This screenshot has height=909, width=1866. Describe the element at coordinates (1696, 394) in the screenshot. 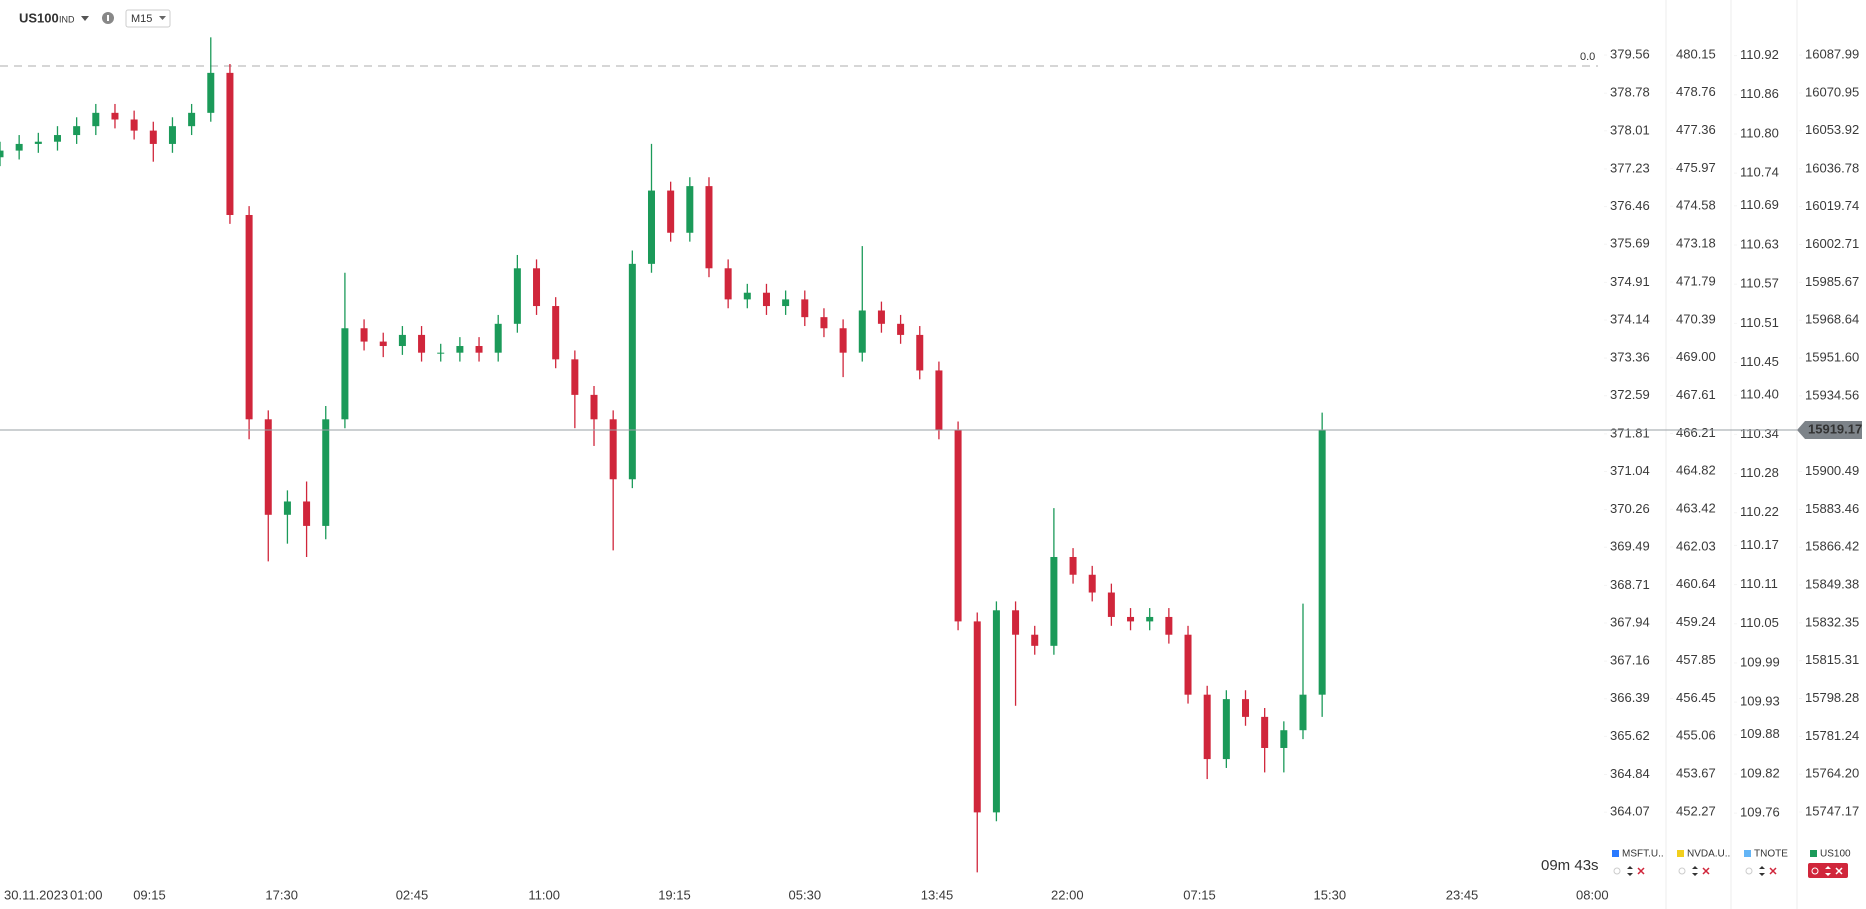

I see `y-tick-label: 467.61` at that location.